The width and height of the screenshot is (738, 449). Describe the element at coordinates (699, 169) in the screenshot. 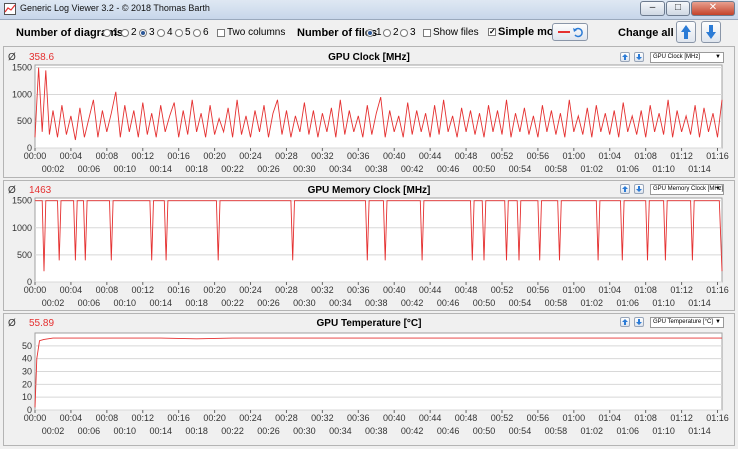

I see `x-tick-label: 01:14` at that location.